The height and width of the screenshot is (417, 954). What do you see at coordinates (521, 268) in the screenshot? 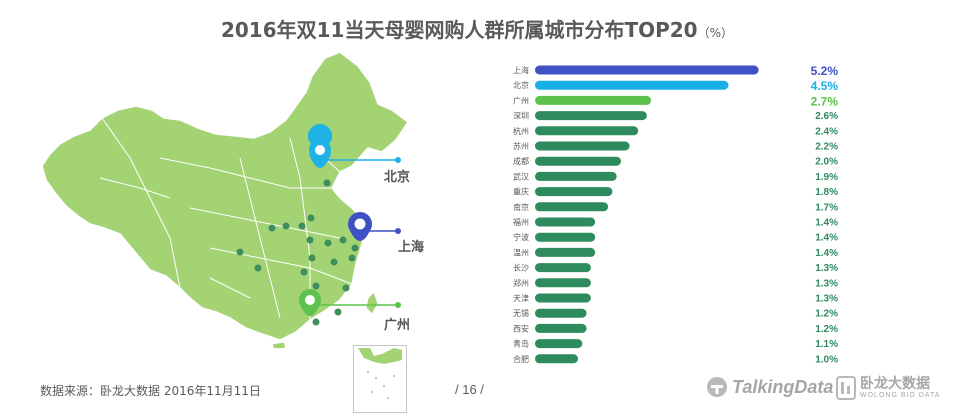
I see `category-label: 长沙` at bounding box center [521, 268].